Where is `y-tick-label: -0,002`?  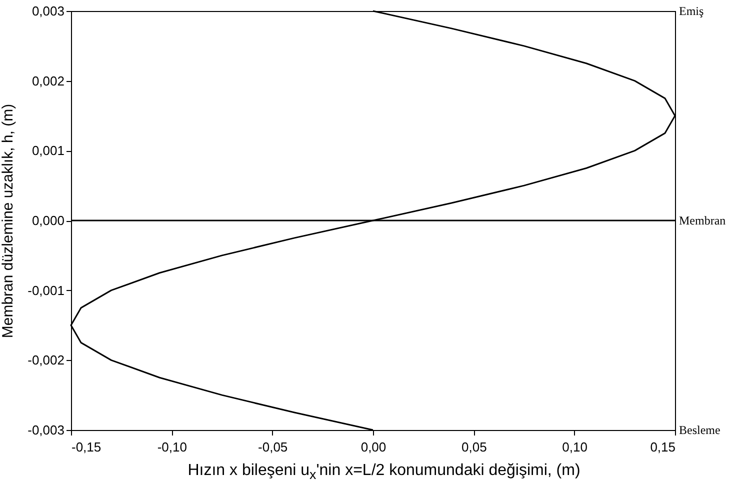
y-tick-label: -0,002 is located at coordinates (46, 360).